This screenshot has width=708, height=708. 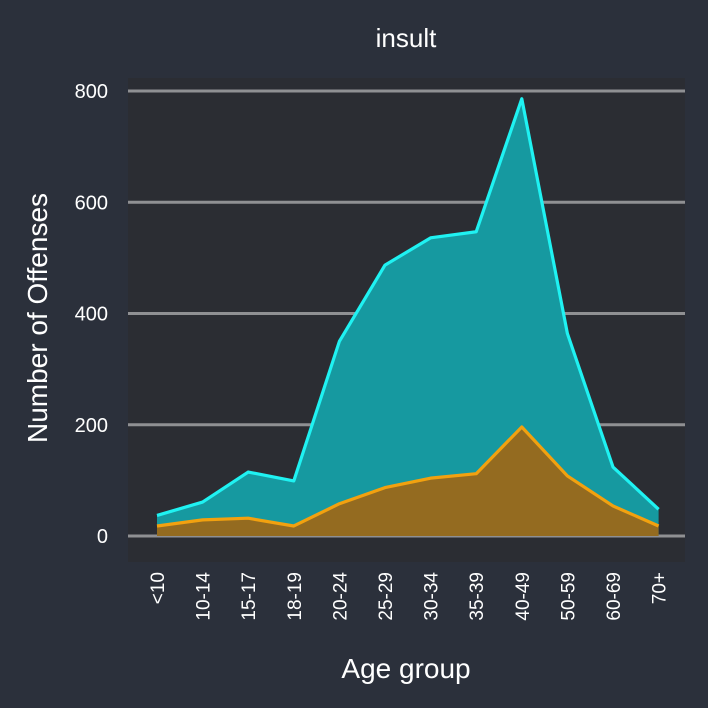 What do you see at coordinates (477, 596) in the screenshot?
I see `x-tick-label: 35-39` at bounding box center [477, 596].